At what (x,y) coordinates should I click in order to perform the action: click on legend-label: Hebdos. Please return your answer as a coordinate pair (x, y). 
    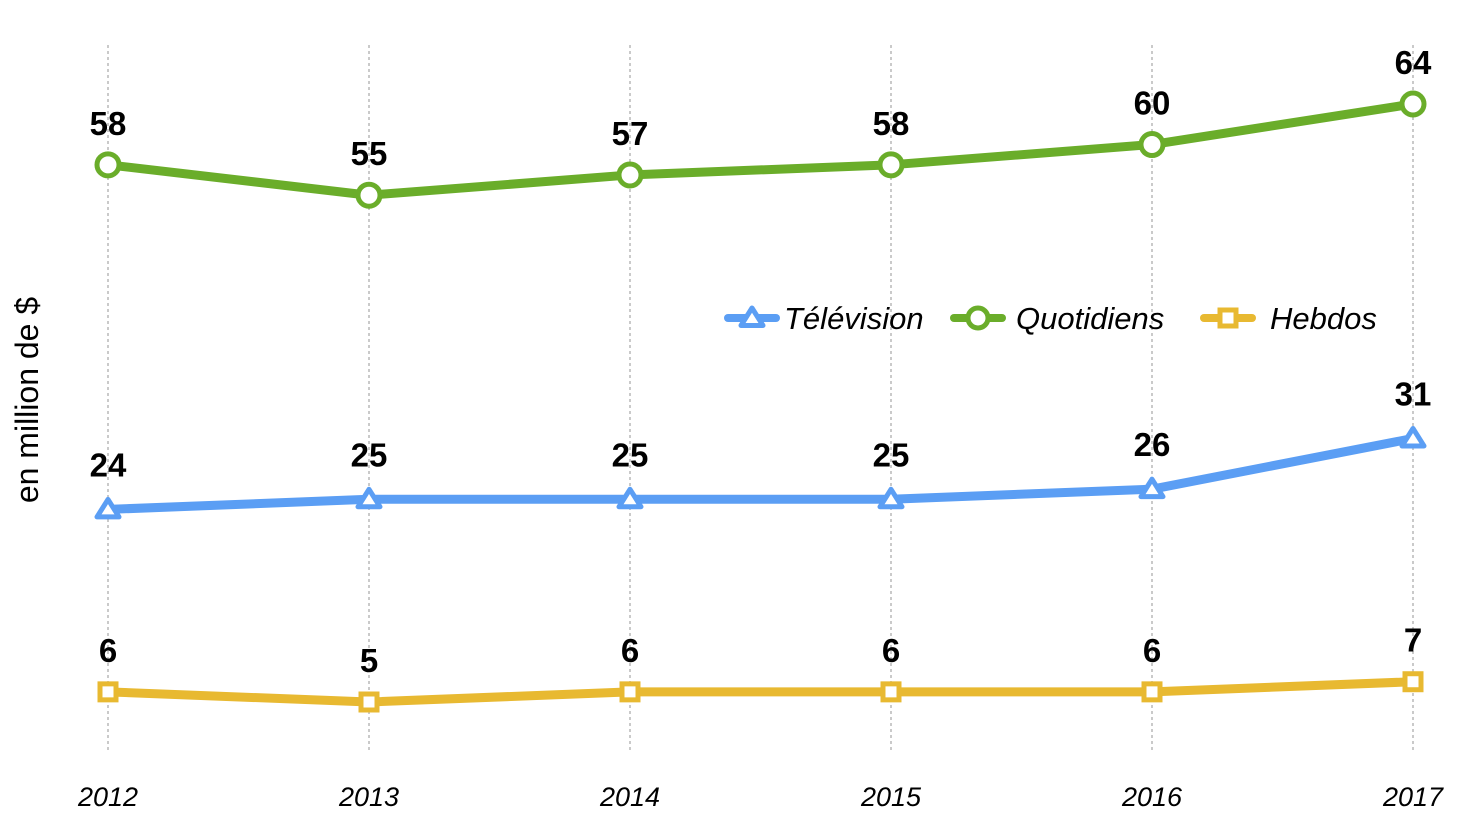
    Looking at the image, I should click on (1323, 318).